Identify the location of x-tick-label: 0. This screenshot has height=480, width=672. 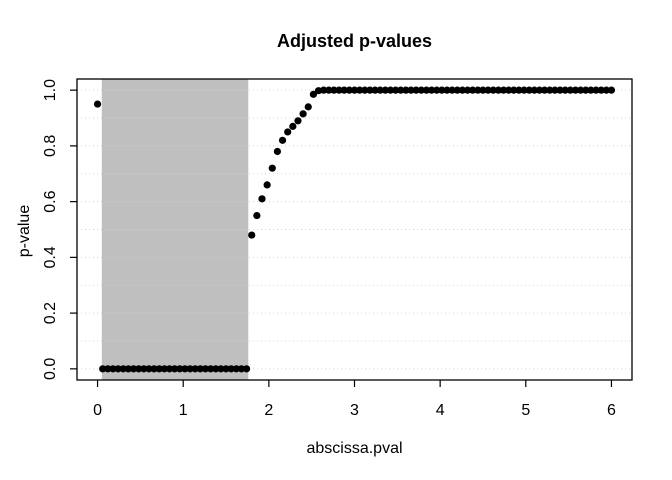
(97, 410).